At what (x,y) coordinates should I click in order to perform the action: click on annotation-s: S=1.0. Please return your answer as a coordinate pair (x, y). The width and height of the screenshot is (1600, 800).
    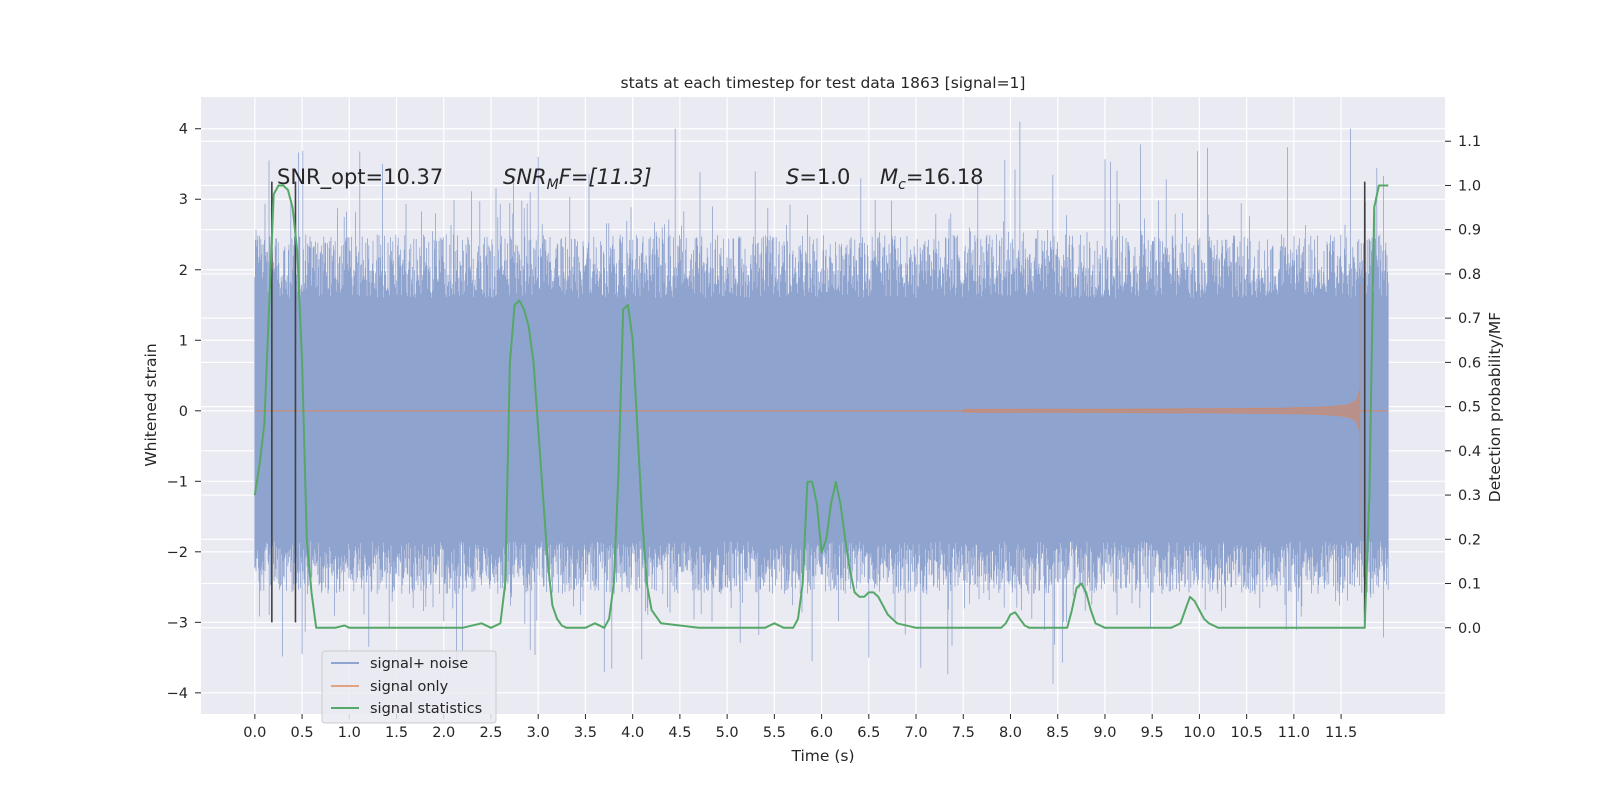
    Looking at the image, I should click on (818, 177).